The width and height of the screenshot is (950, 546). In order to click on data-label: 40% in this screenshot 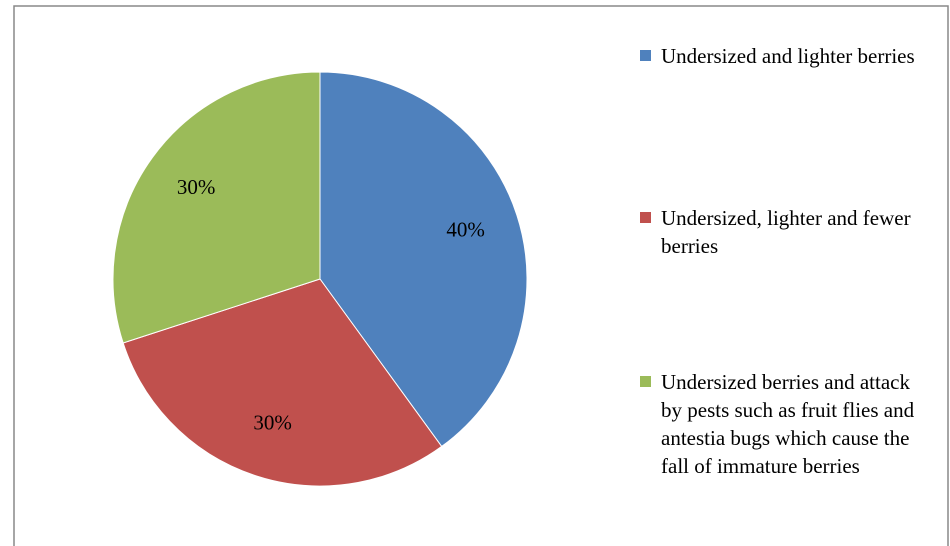, I will do `click(465, 229)`.